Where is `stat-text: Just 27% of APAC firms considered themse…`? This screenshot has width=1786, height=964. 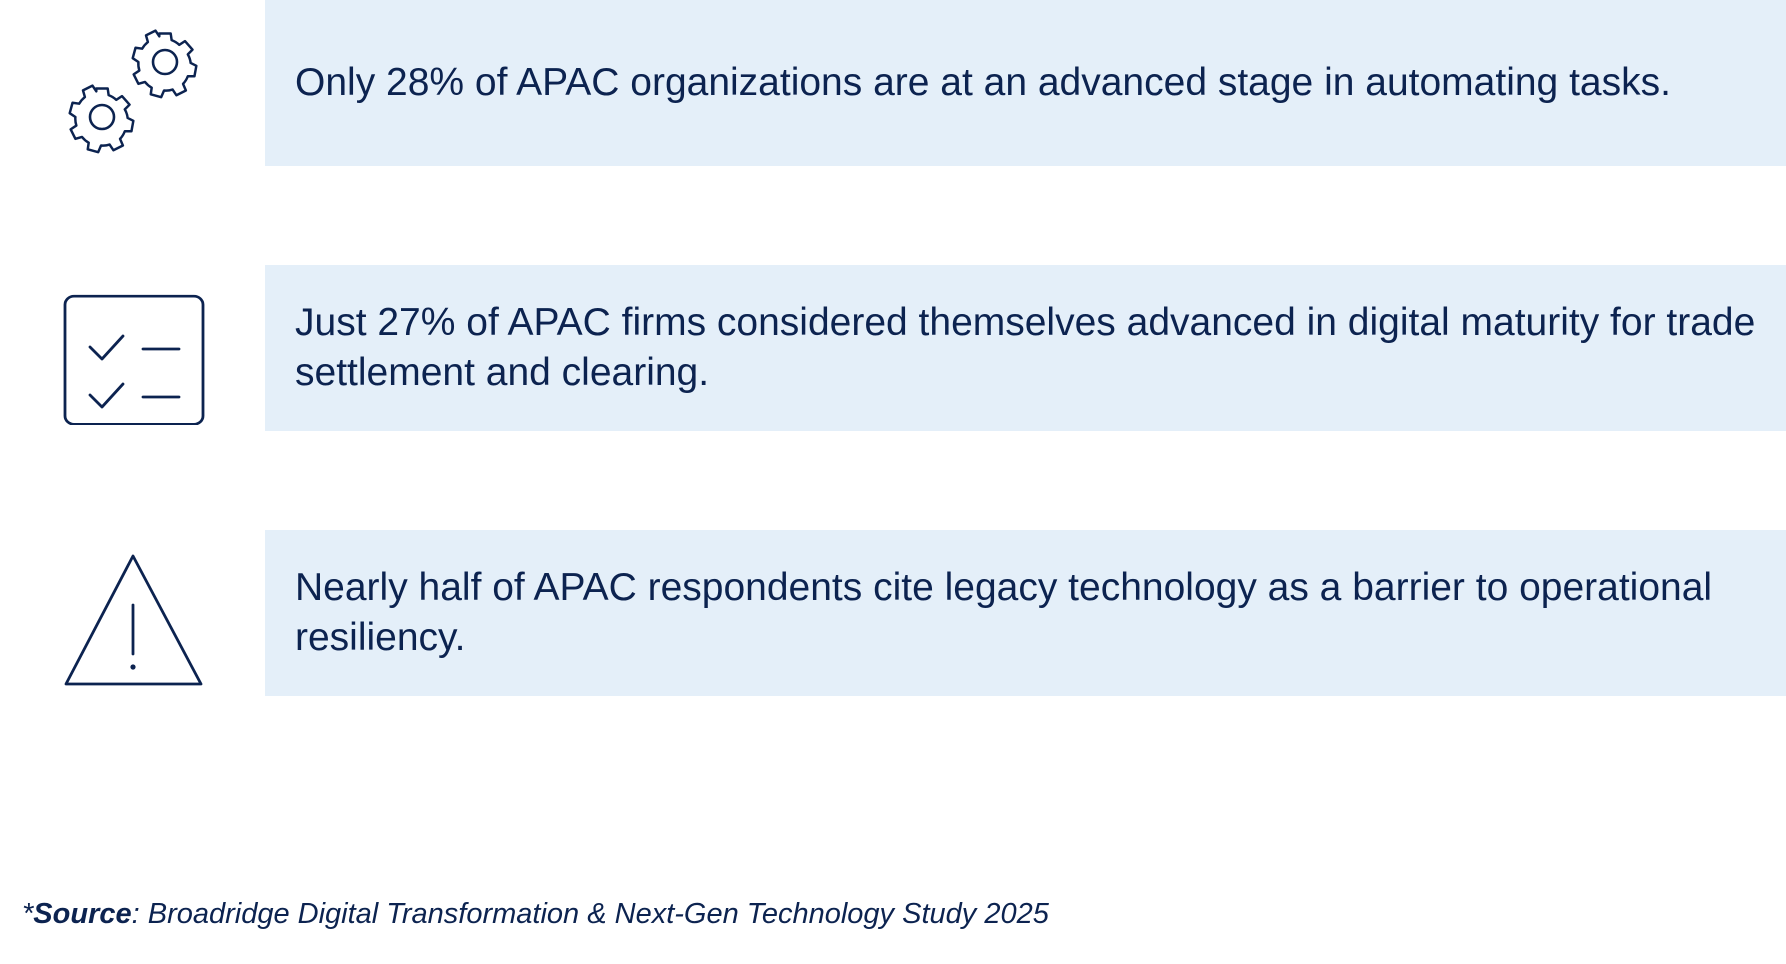 stat-text: Just 27% of APAC firms considered themse… is located at coordinates (1025, 347).